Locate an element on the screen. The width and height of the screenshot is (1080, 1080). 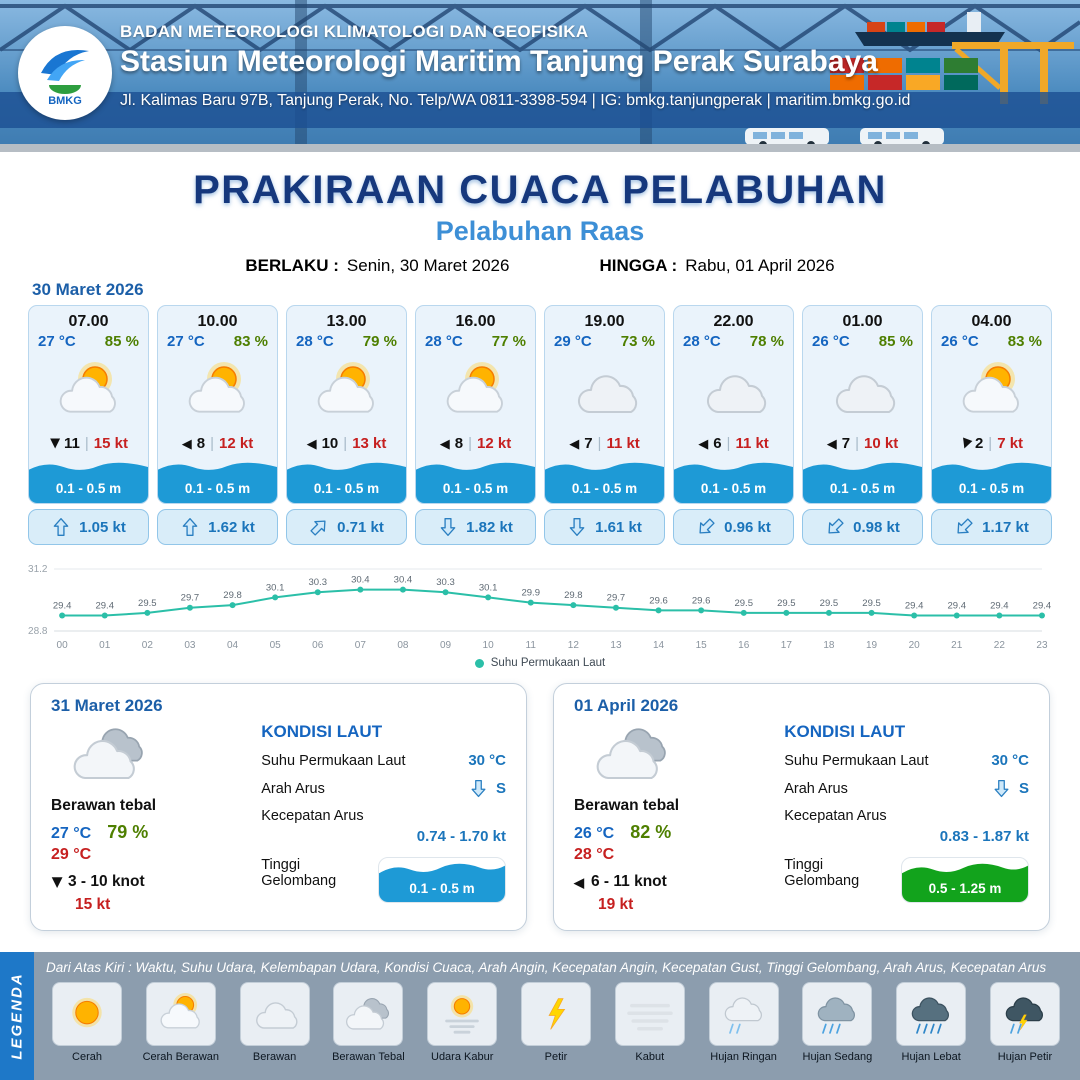
hourly-card-body: 16.00 28 °C 77 % ◀ 8 | 12 kt 0.1 - 0.5 m is located at coordinates (475, 404).